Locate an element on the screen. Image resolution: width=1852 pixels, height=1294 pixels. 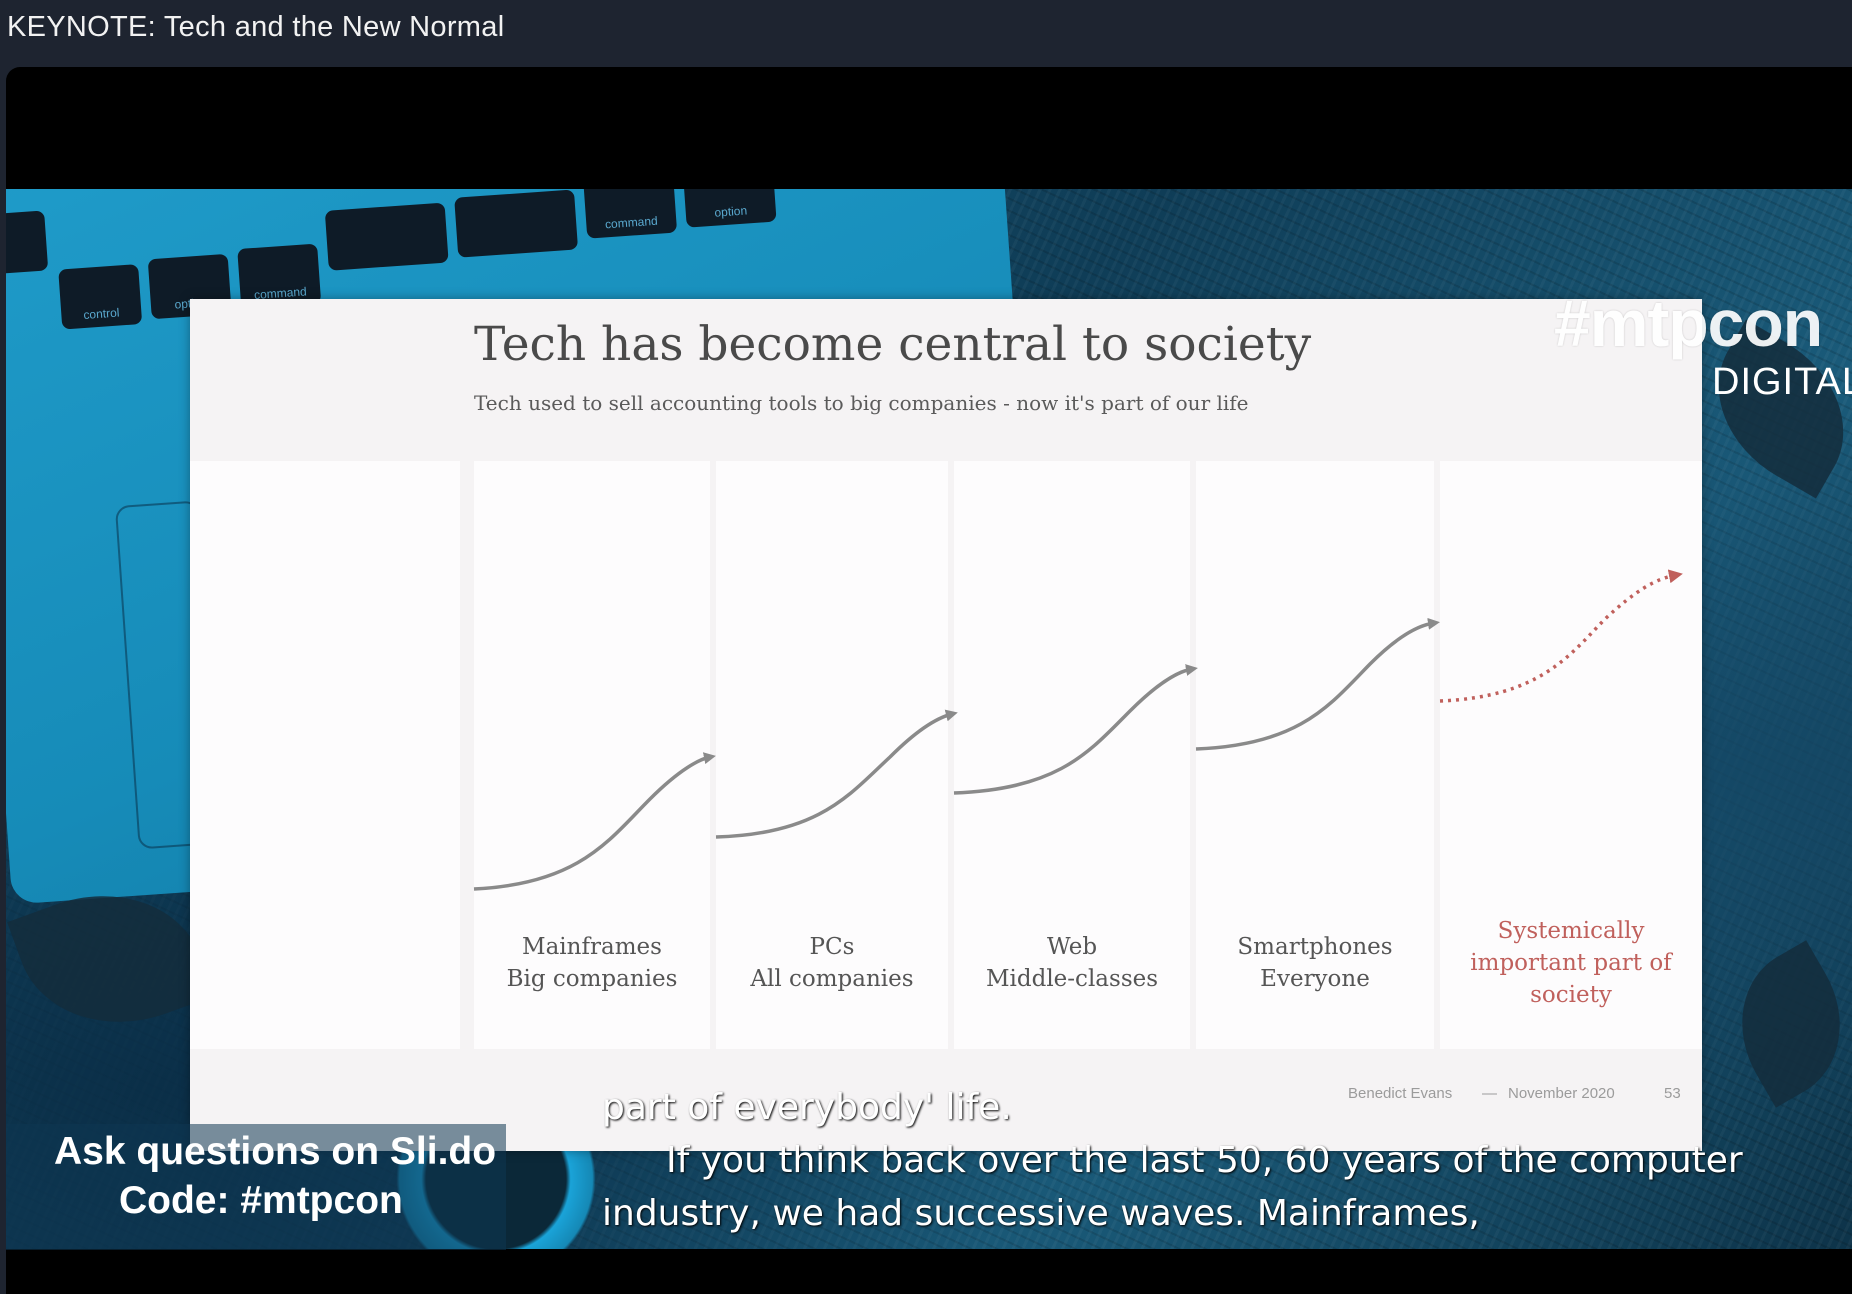
stage-label-future: Systemically important part of society is located at coordinates (1571, 963).